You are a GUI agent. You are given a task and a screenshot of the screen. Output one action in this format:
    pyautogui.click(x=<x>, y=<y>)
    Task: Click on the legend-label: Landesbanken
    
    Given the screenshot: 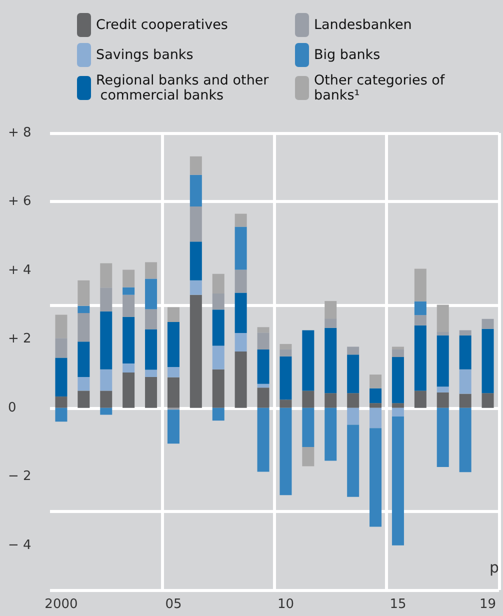 What is the action you would take?
    pyautogui.click(x=363, y=25)
    